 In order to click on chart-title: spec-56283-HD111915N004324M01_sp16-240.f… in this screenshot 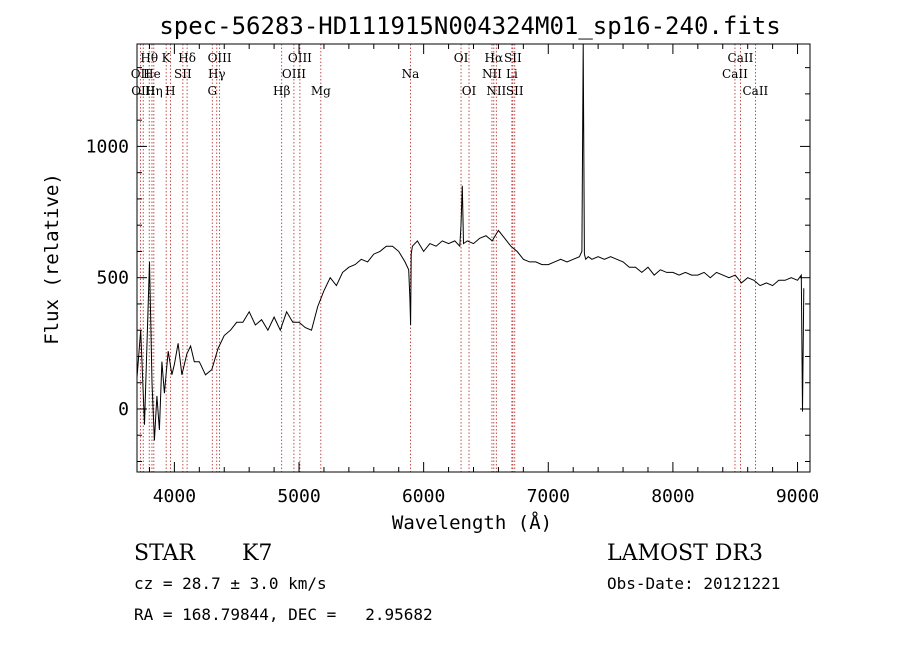, I will do `click(469, 26)`.